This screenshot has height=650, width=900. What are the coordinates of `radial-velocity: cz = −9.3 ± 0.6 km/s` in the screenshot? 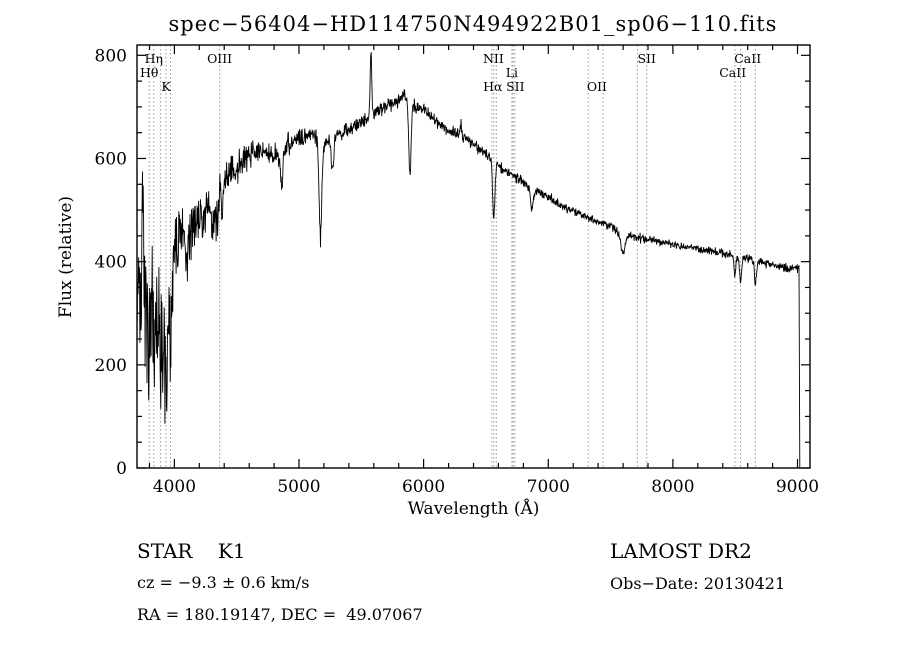 It's located at (223, 582).